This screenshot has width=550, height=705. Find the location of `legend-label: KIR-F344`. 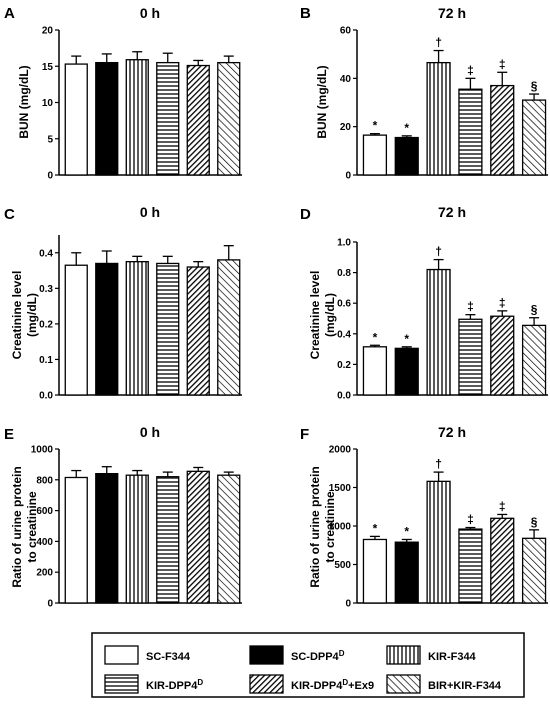

legend-label: KIR-F344 is located at coordinates (452, 657).